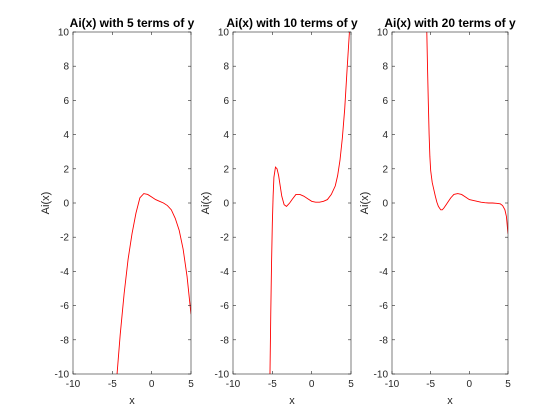  Describe the element at coordinates (450, 23) in the screenshot. I see `chart-title: Ai(x) with 20 terms of y` at that location.